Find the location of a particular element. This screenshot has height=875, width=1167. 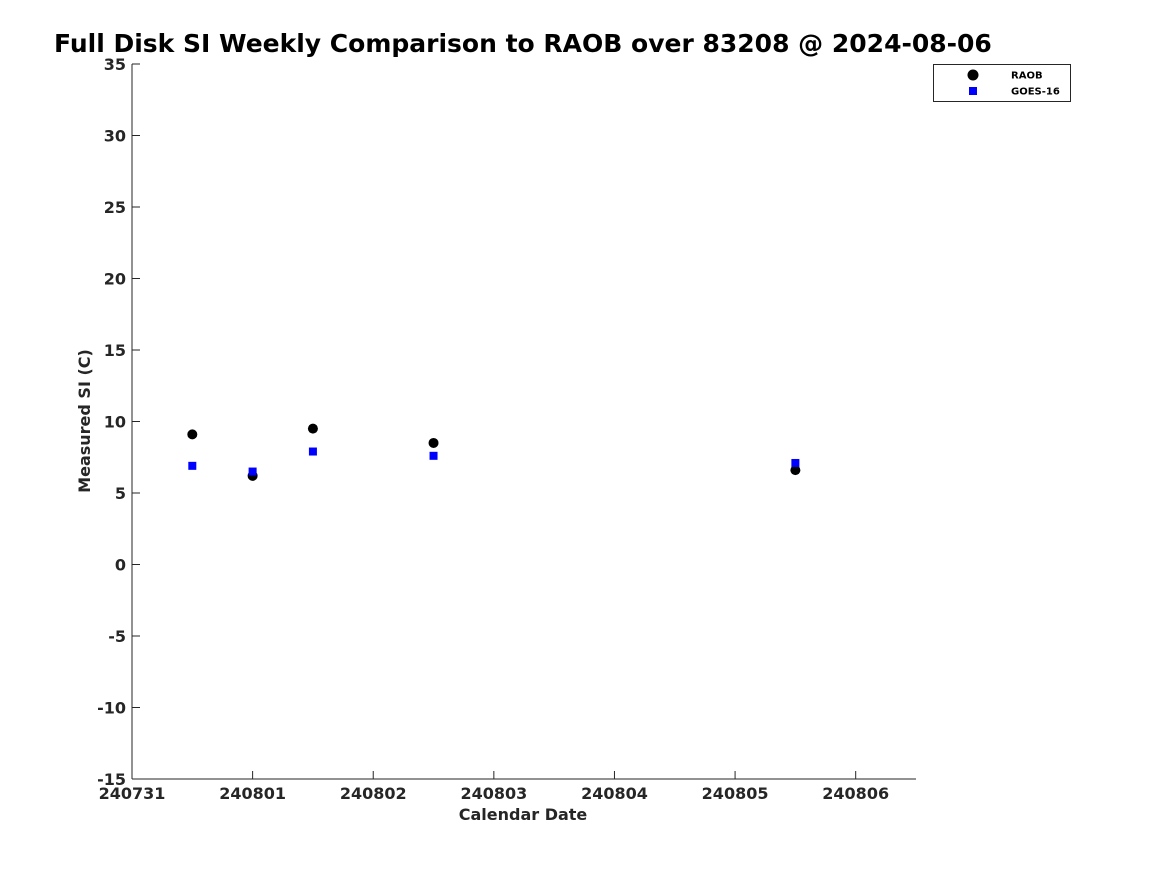

data-points is located at coordinates (494, 452).